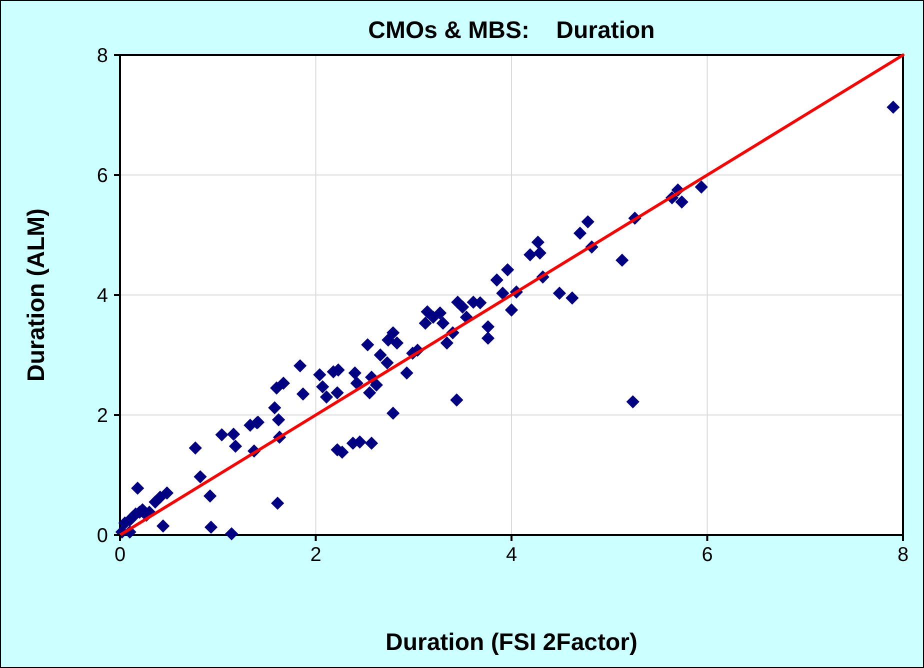  I want to click on y-tick-label: 4, so click(102, 296).